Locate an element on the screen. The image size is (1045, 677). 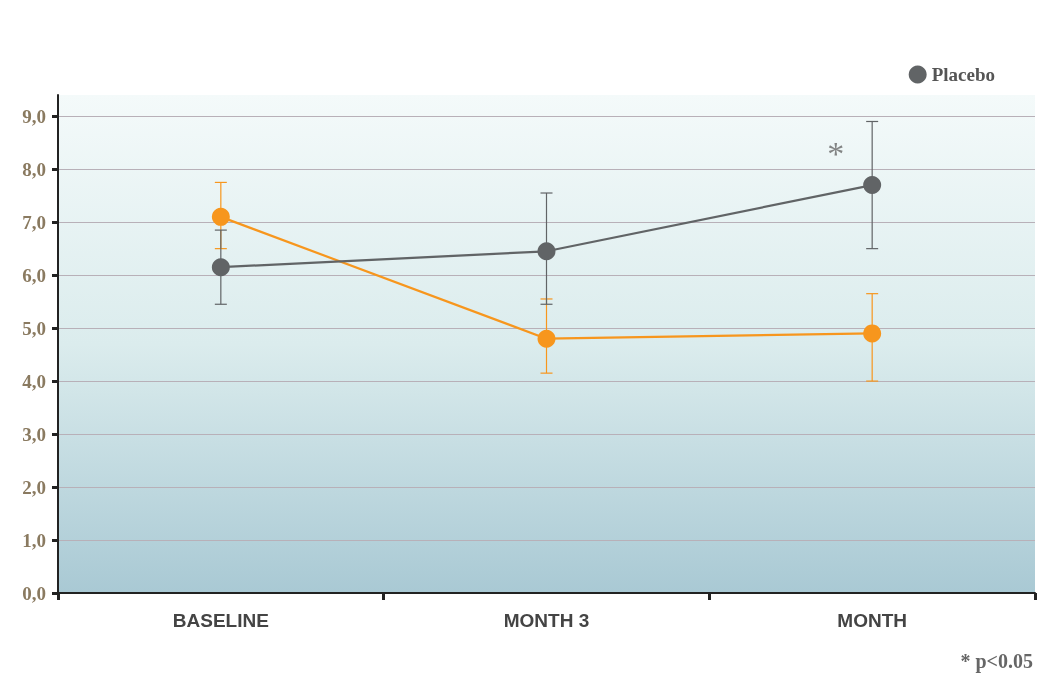
x-tick-label: MONTH is located at coordinates (872, 620).